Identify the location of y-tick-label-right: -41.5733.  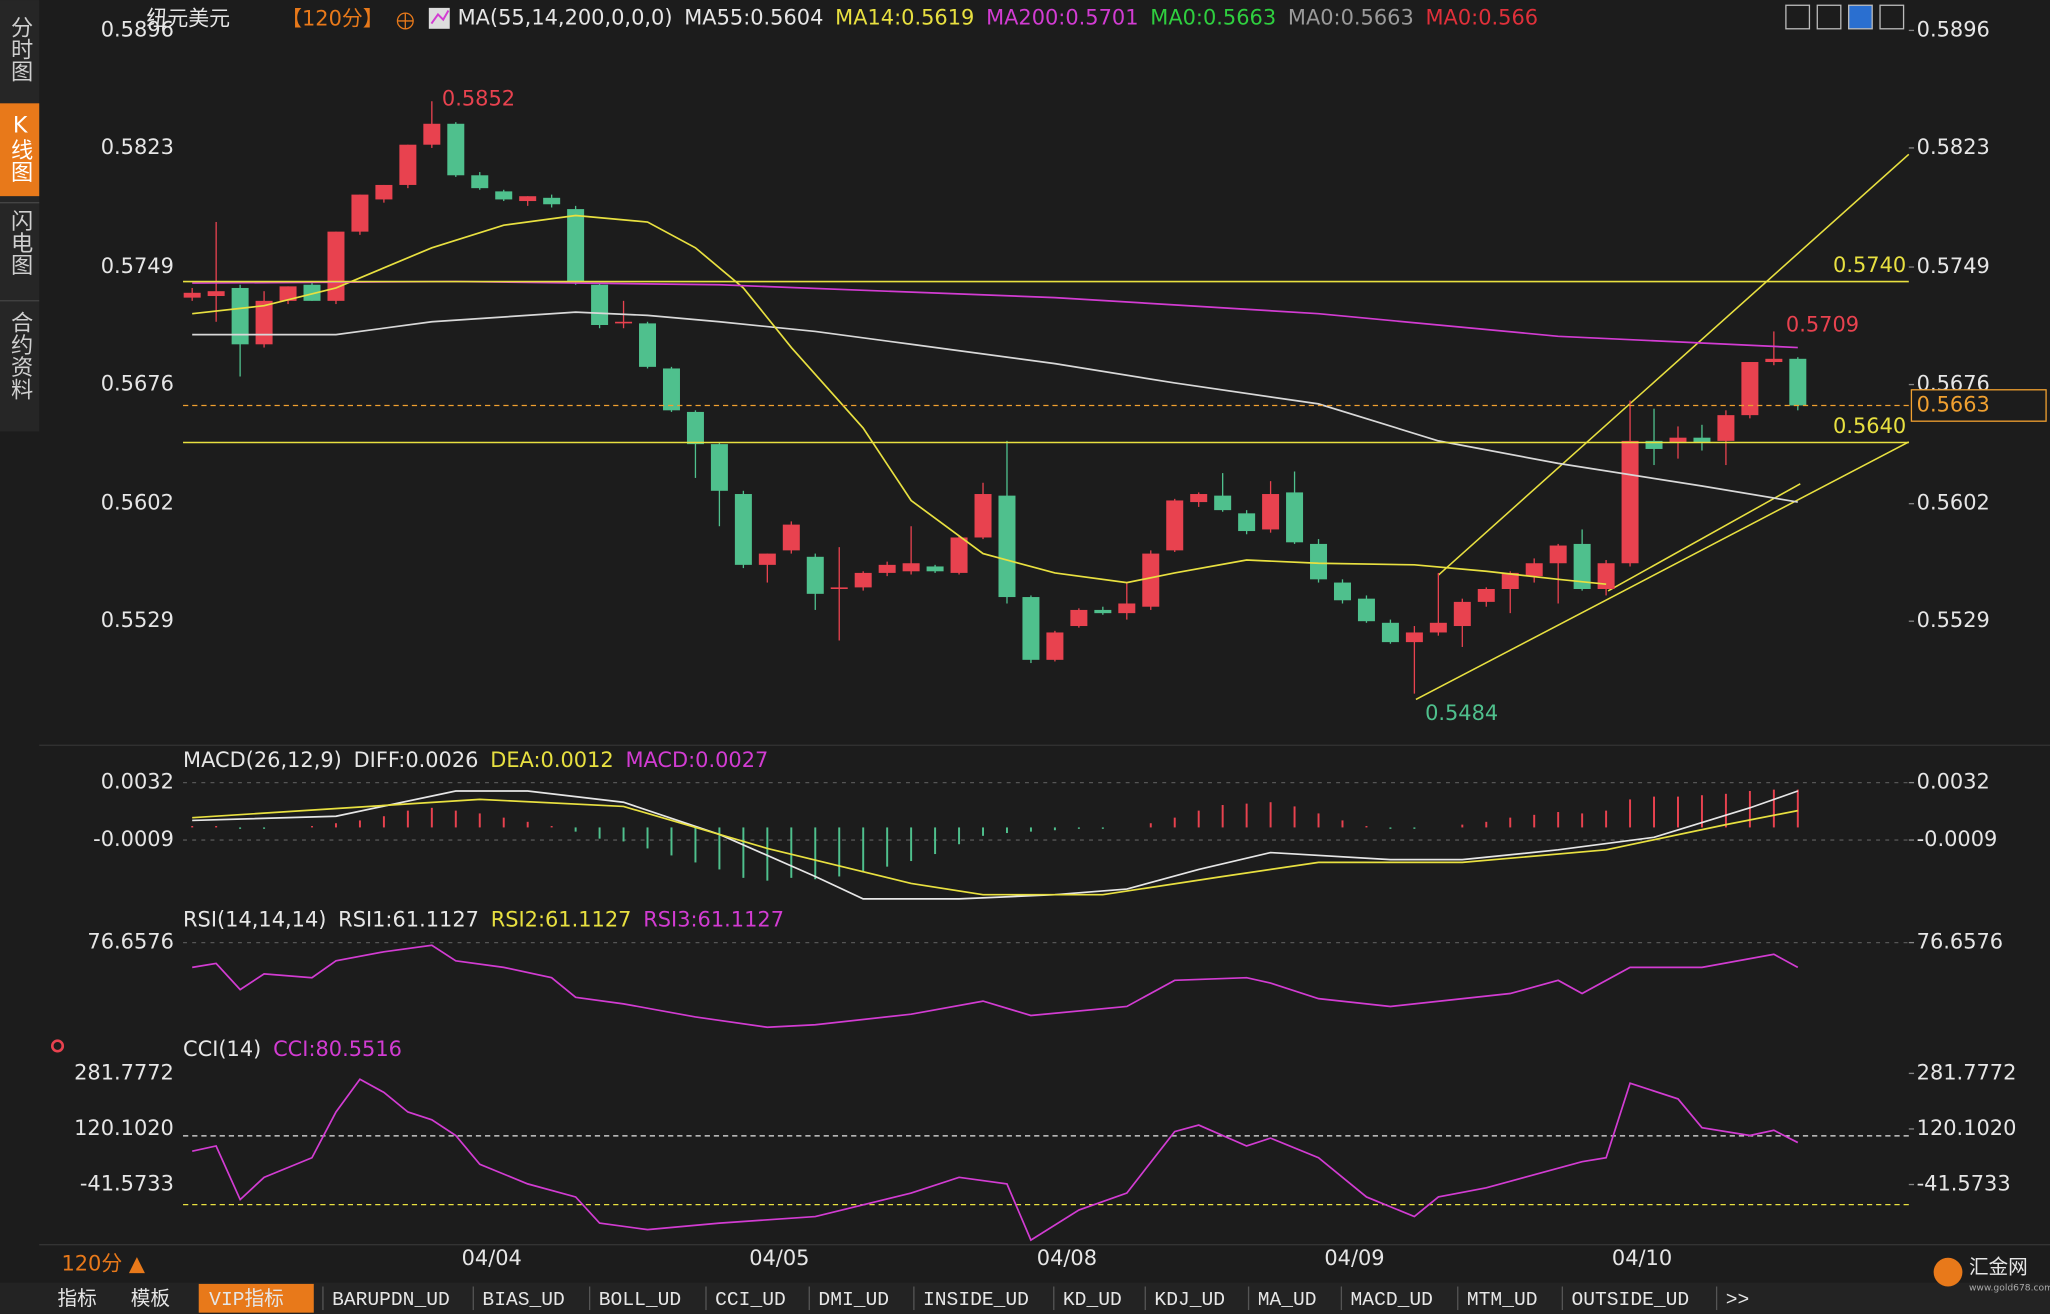
(1964, 1184).